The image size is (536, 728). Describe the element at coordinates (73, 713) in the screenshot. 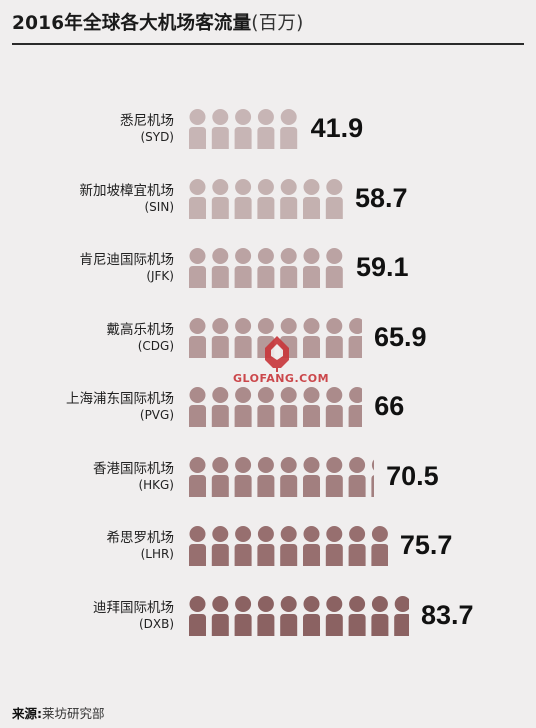

I see `source-text: 莱坊研究部` at that location.